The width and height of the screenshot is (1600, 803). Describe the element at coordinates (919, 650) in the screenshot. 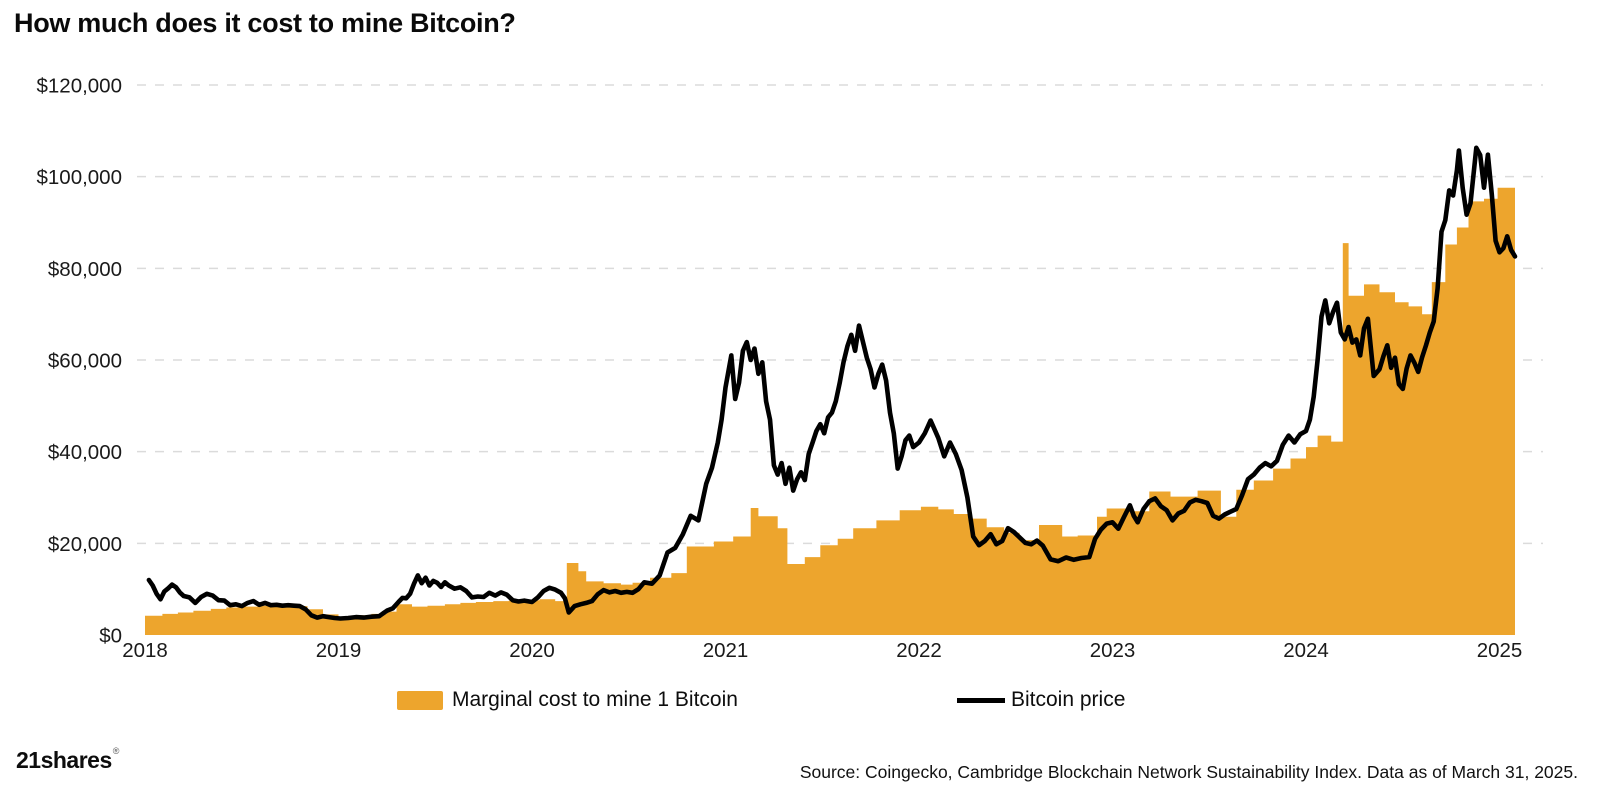

I see `x-axis-label: 2022` at that location.